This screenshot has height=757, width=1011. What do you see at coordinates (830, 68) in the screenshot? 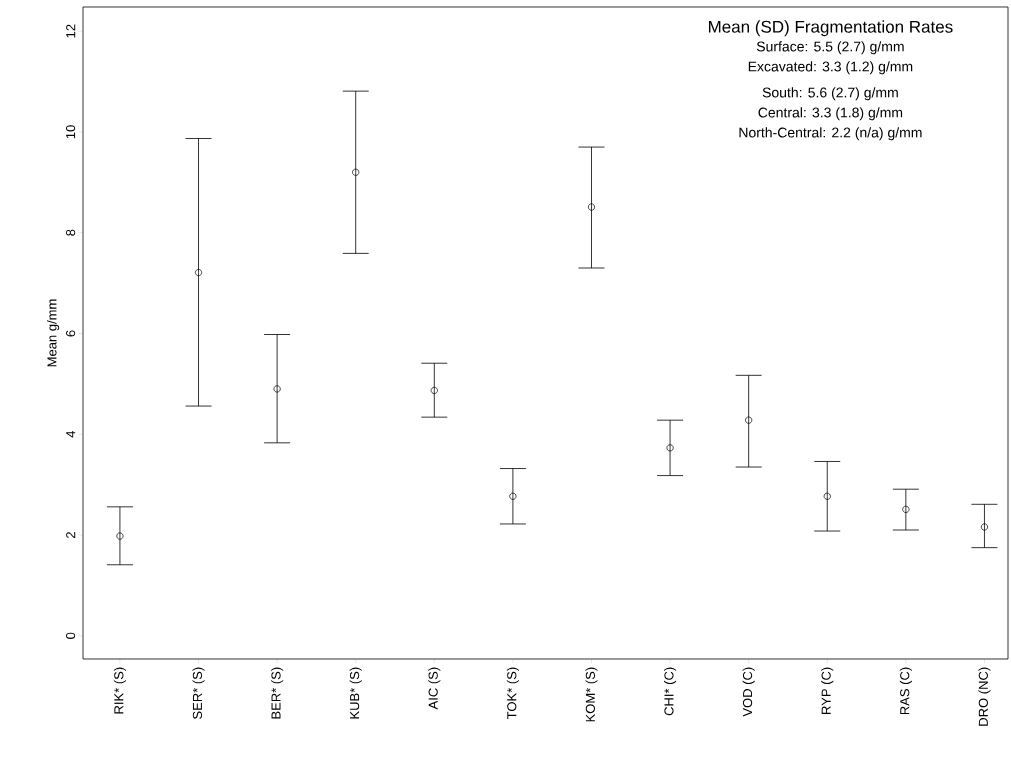
I see `annotation: Excavated: 3.3 (1.2) g/mm` at bounding box center [830, 68].